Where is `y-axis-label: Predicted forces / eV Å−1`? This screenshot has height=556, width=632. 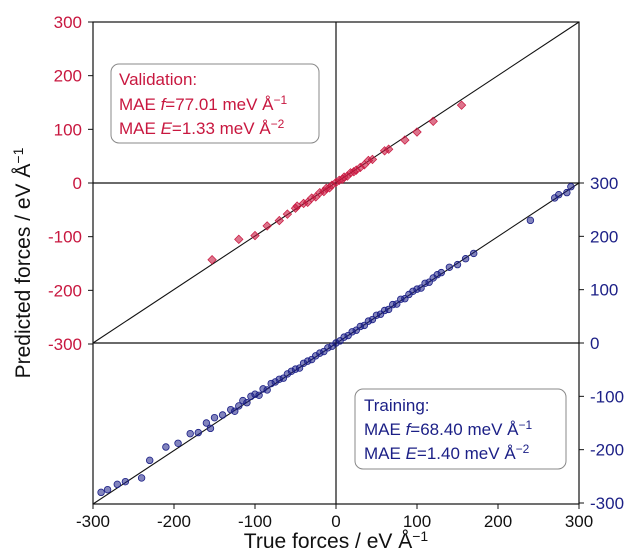
y-axis-label: Predicted forces / eV Å−1 is located at coordinates (22, 262).